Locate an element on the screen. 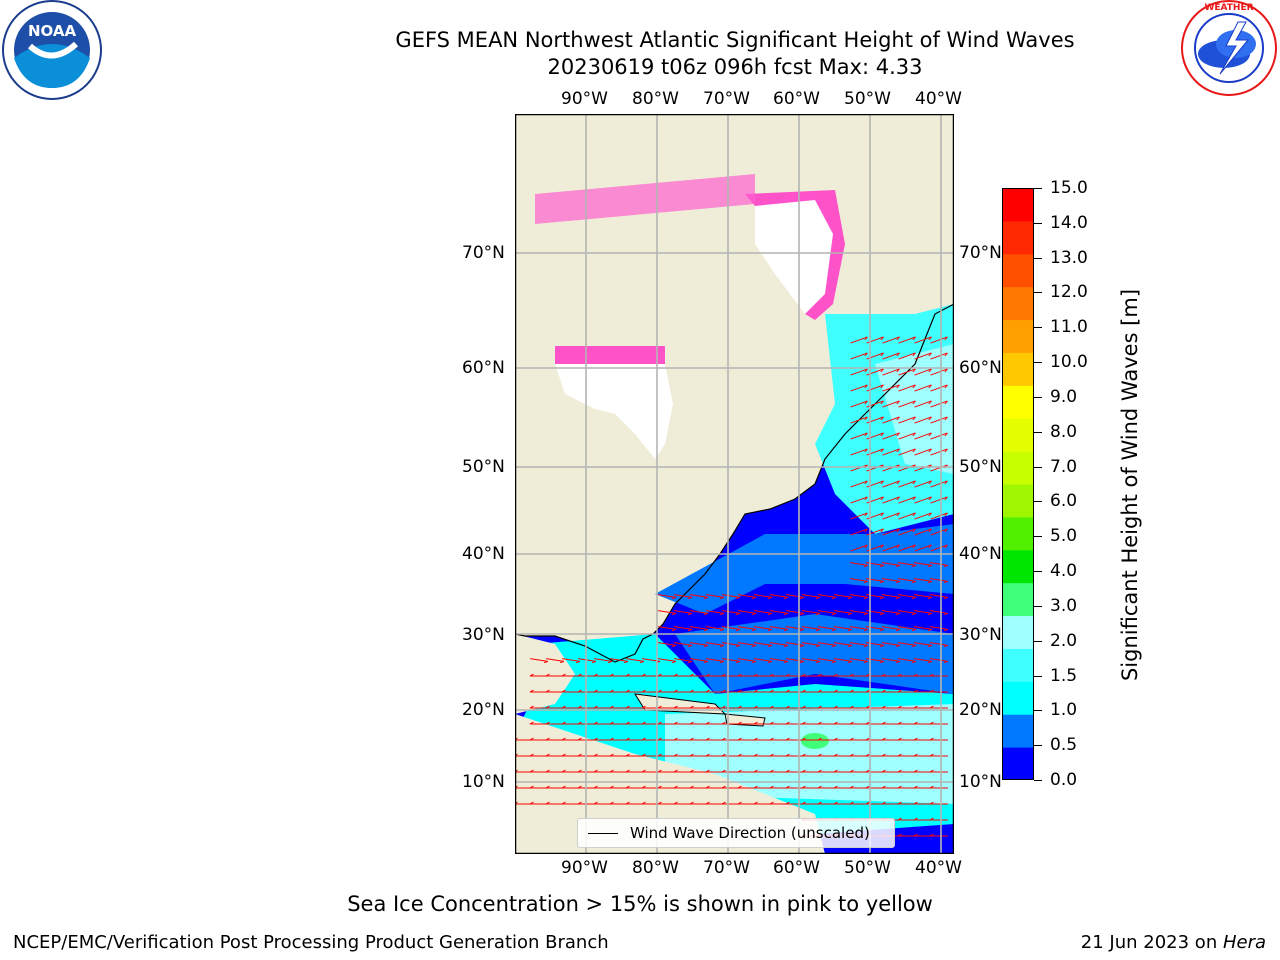  chart-subtitle: 20230619 t06z 096h fcst Max: 4.33 is located at coordinates (735, 67).